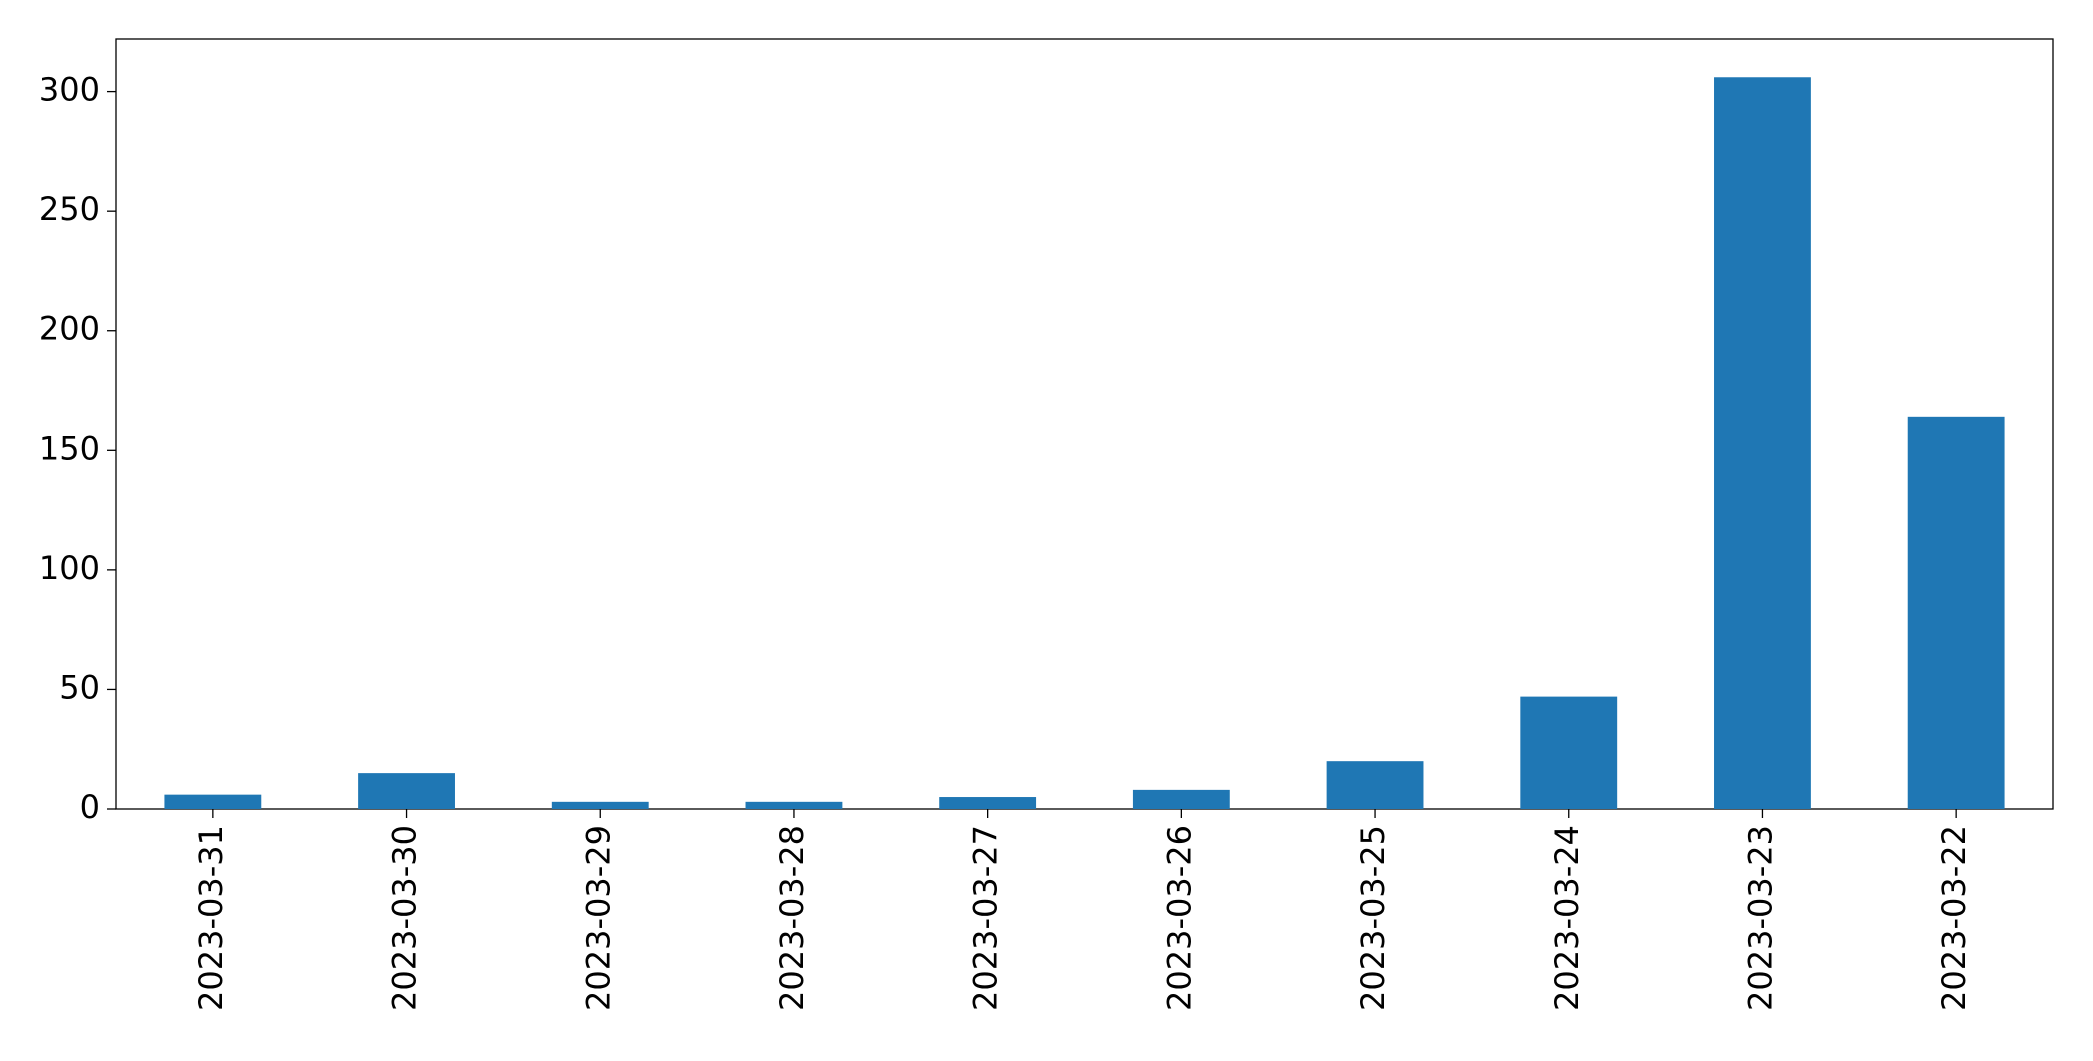 The height and width of the screenshot is (1061, 2093). I want to click on x-tick-label: 2023-03-28, so click(792, 918).